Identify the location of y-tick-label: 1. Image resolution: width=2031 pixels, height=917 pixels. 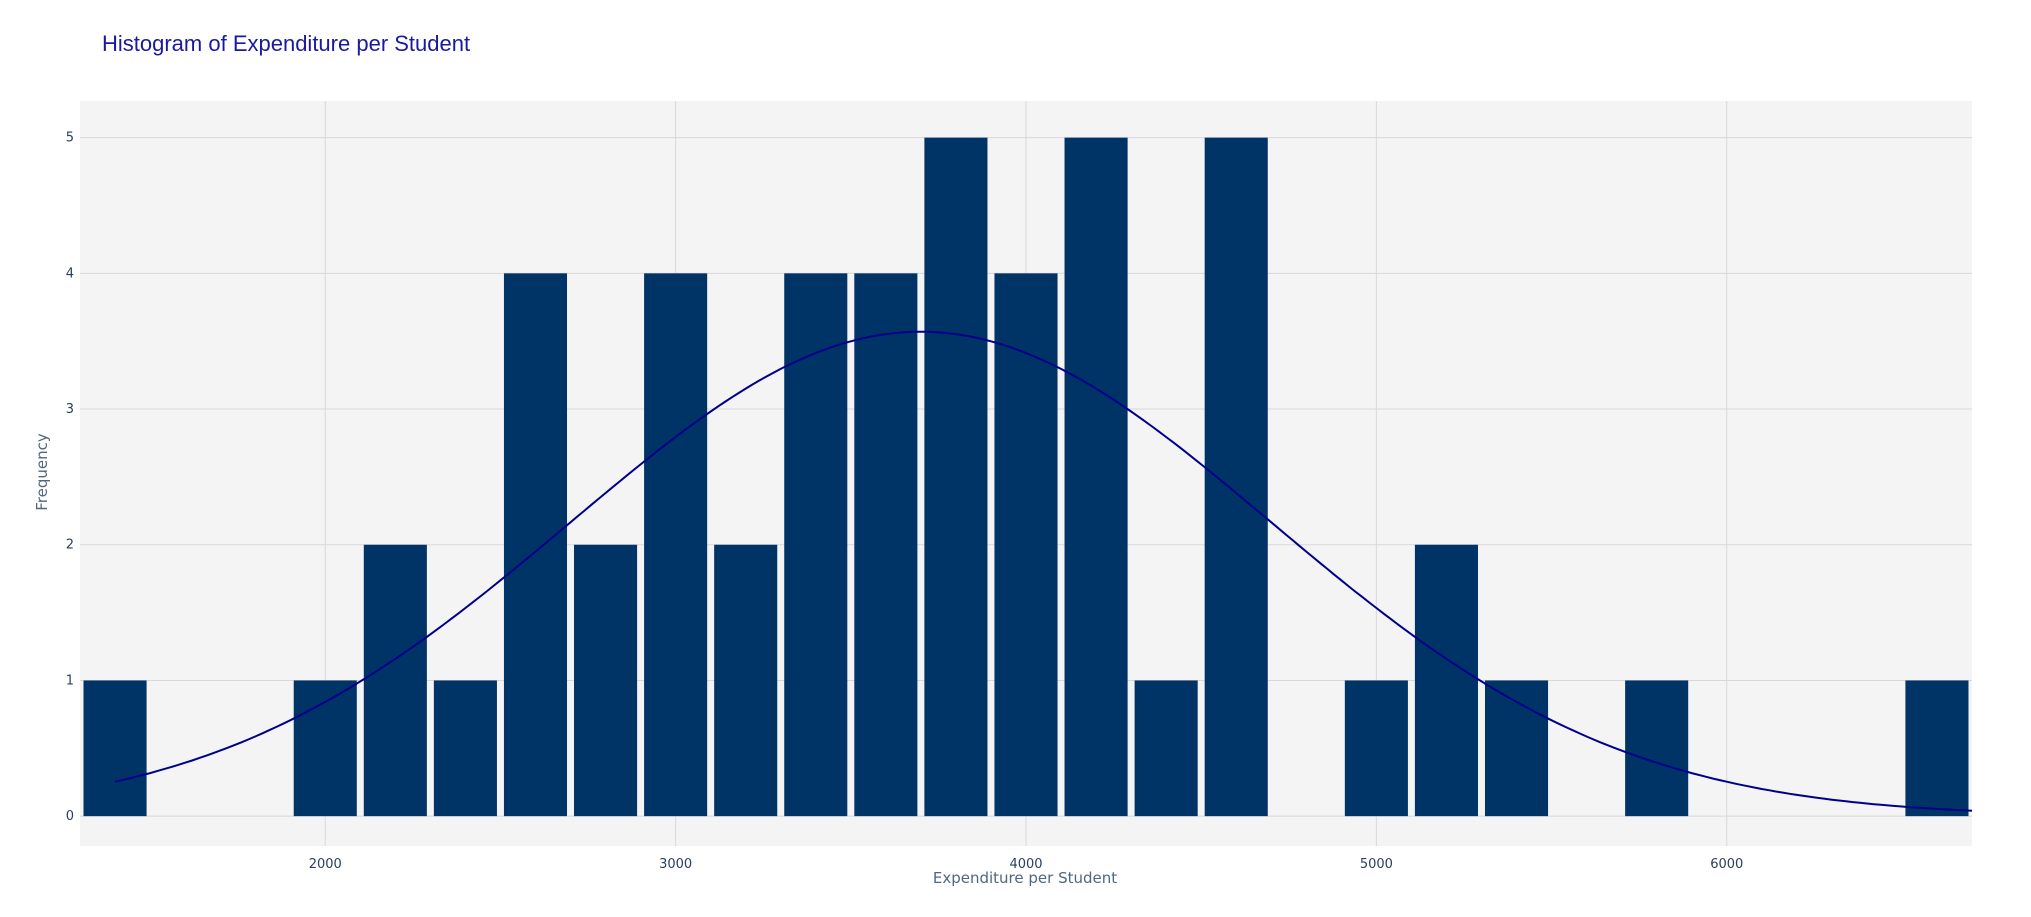
(70, 680).